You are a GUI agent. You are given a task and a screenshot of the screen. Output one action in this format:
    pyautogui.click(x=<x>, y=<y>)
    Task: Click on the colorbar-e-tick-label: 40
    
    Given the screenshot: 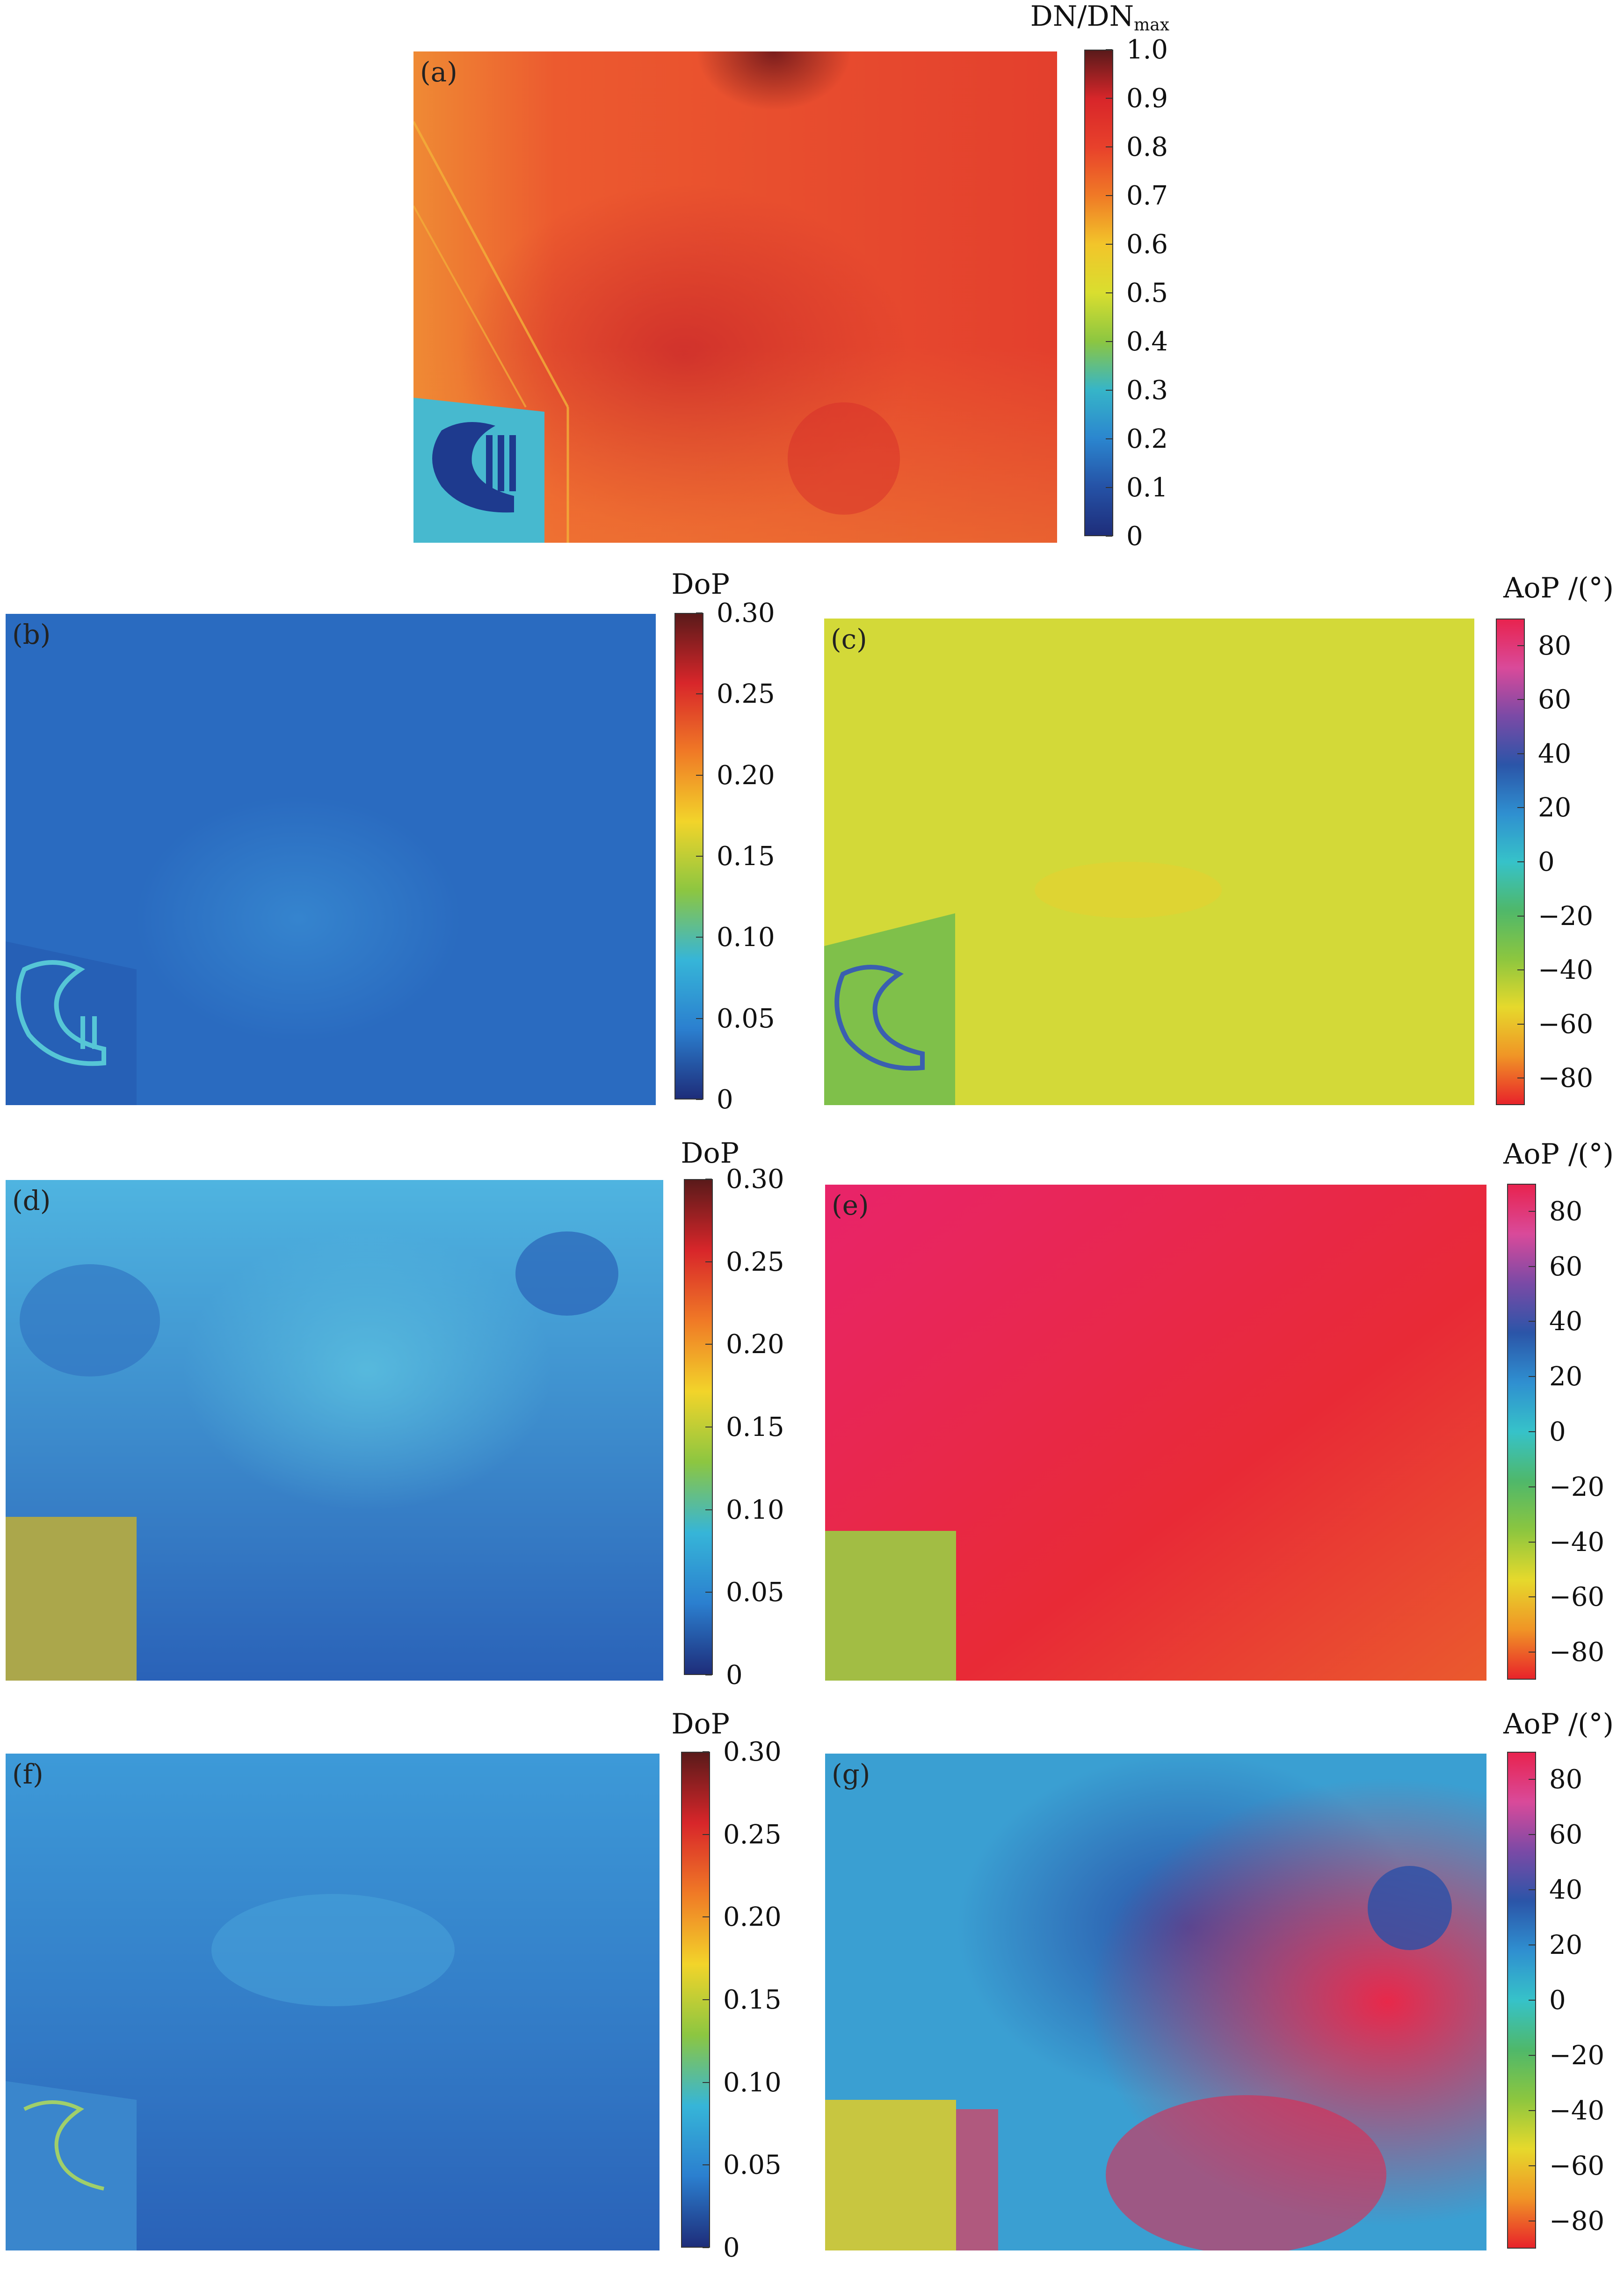 What is the action you would take?
    pyautogui.click(x=1566, y=1322)
    